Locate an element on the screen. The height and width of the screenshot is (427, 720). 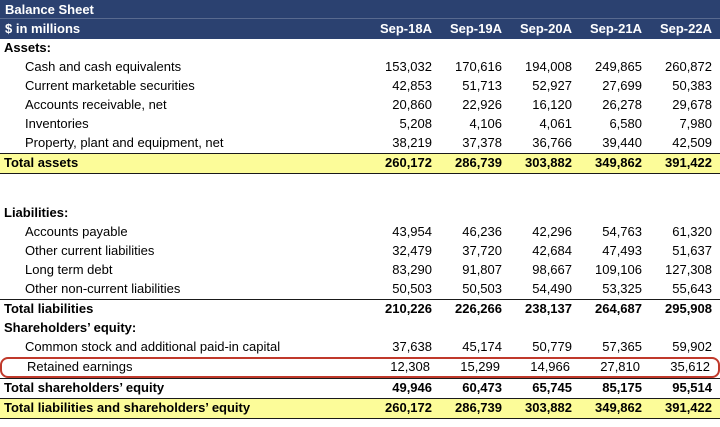
cell-value: 27,810 is located at coordinates (620, 366).